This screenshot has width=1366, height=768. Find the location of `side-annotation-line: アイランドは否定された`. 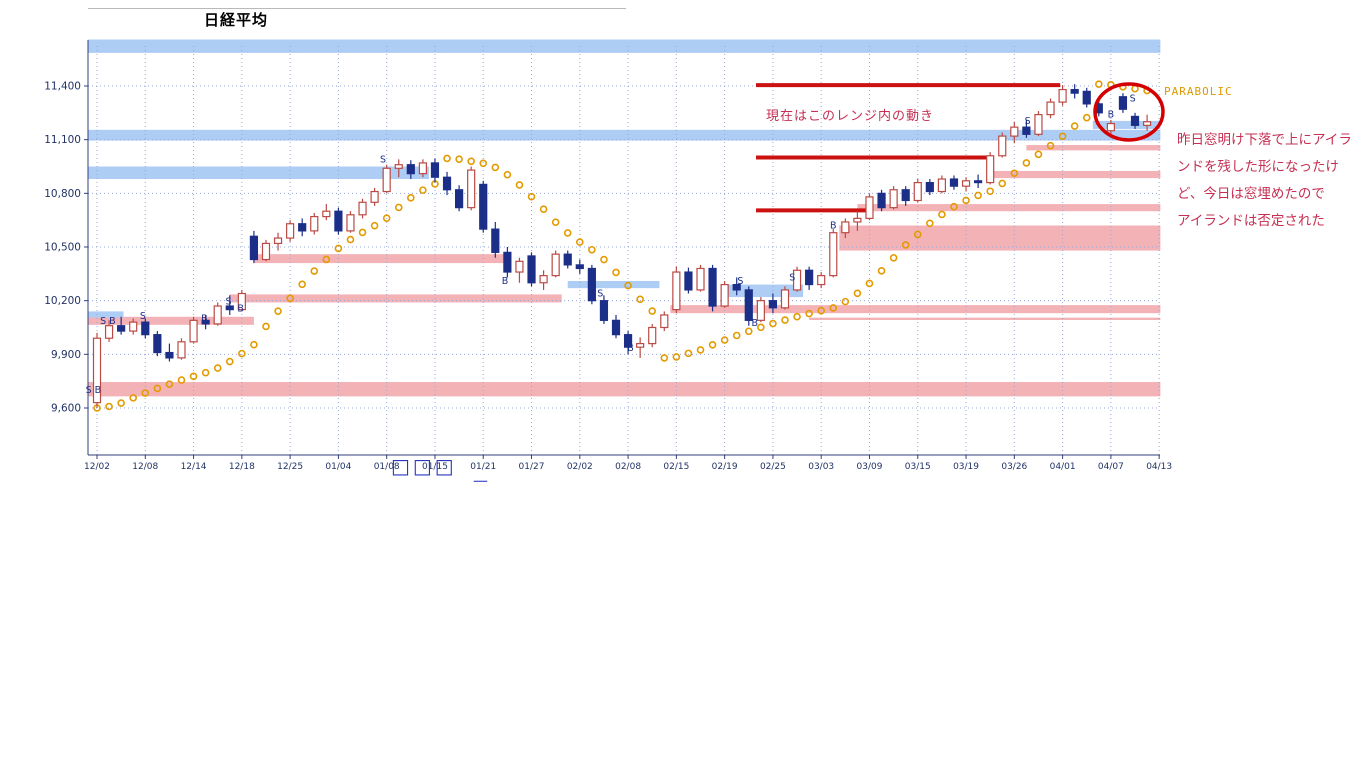

side-annotation-line: アイランドは否定された is located at coordinates (1251, 221).